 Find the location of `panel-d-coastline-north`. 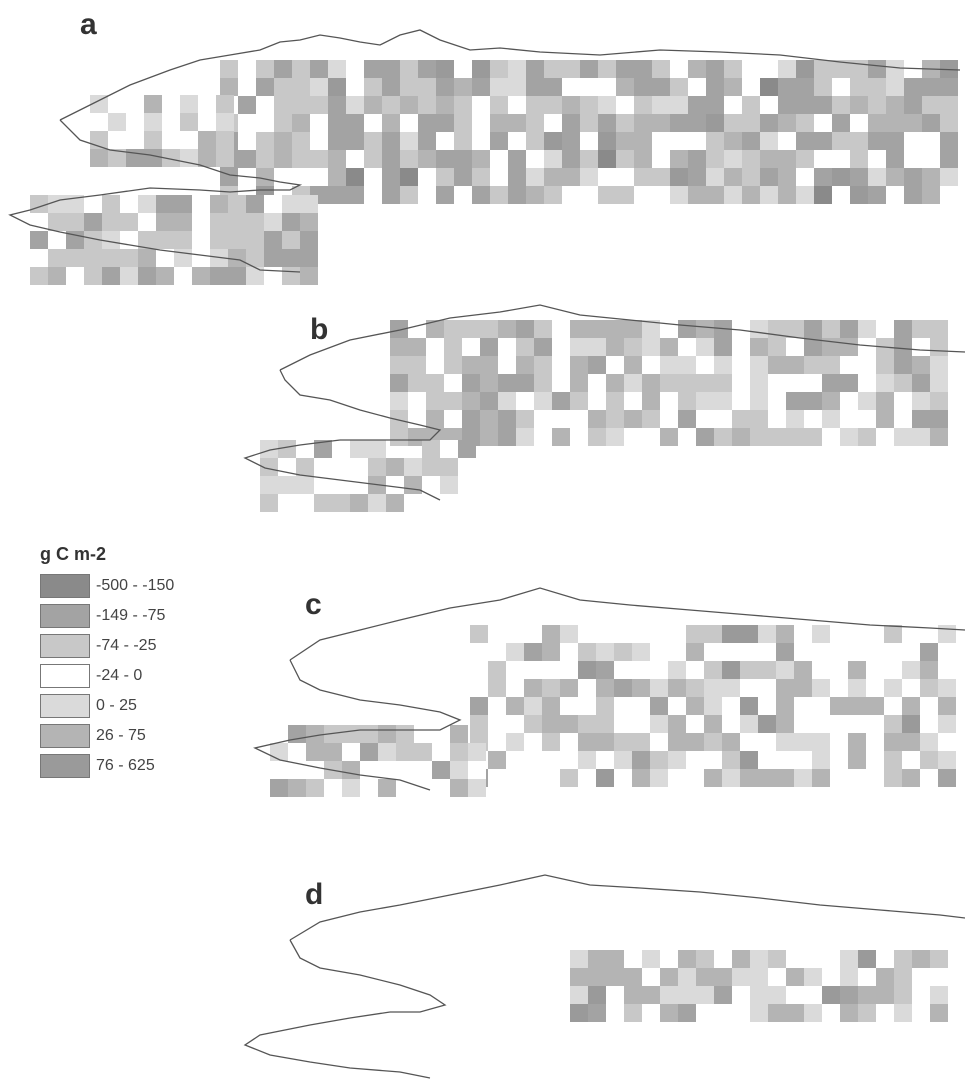

panel-d-coastline-north is located at coordinates (627, 907).